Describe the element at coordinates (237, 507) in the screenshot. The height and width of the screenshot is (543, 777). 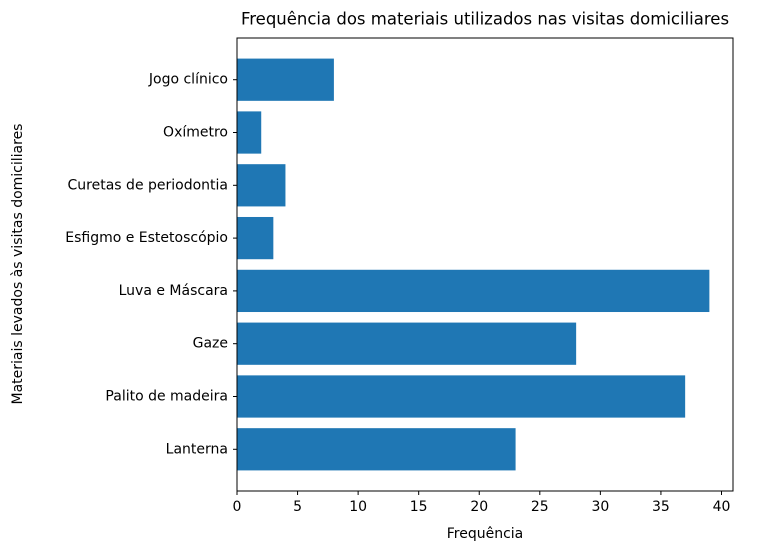
I see `x-tick-label: 0` at that location.